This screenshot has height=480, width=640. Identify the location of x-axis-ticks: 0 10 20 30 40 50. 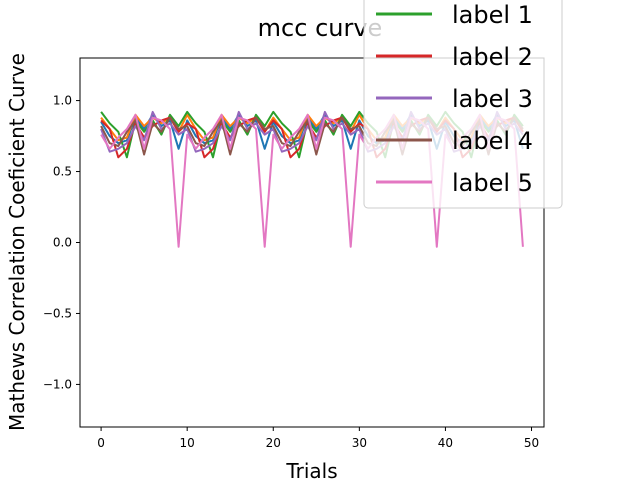
(318, 438).